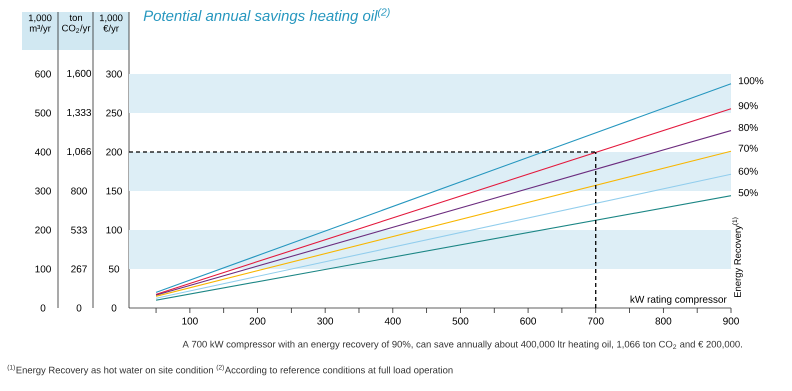 The width and height of the screenshot is (792, 391). What do you see at coordinates (40, 24) in the screenshot?
I see `y-axis-title: 1,000 m³/yr` at bounding box center [40, 24].